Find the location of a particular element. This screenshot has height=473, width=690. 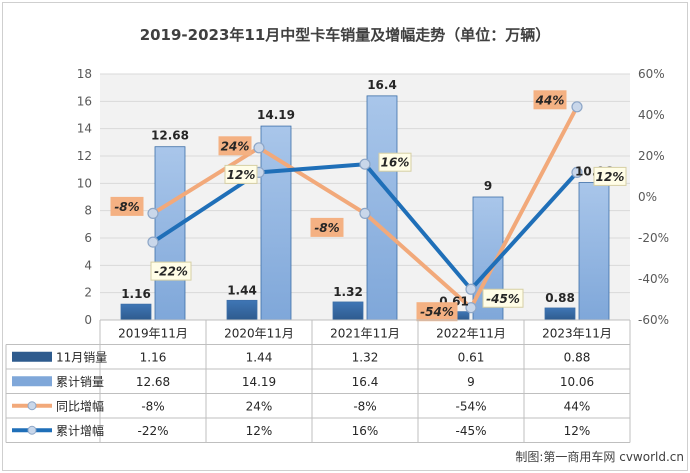

y2-tick-label: 40% is located at coordinates (651, 115).